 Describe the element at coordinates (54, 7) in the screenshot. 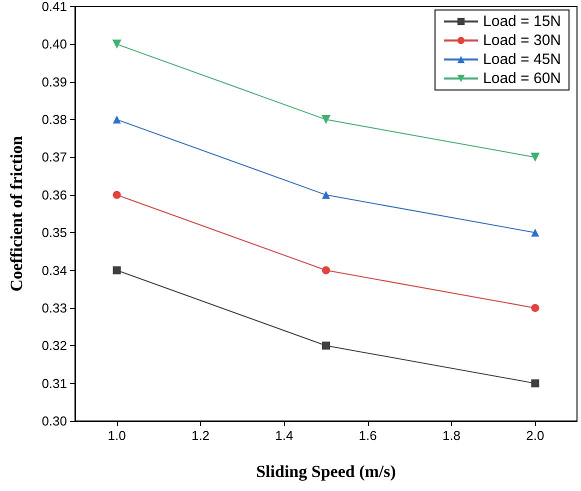

I see `y-tick-label: 0.41` at that location.